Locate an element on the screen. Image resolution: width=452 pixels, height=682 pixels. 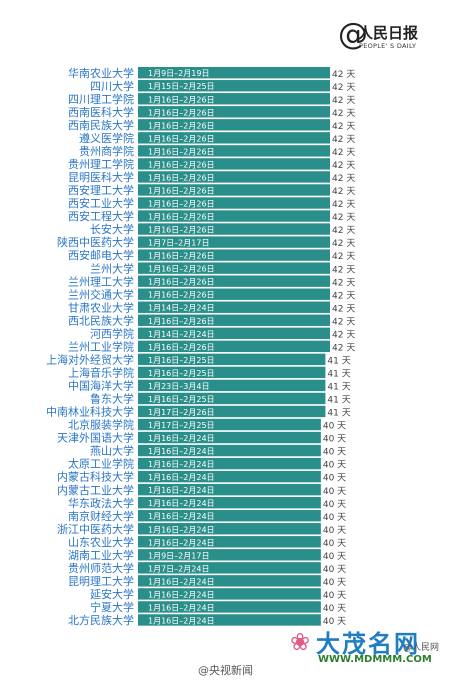
category-label: 西安工业大学 is located at coordinates (101, 203).